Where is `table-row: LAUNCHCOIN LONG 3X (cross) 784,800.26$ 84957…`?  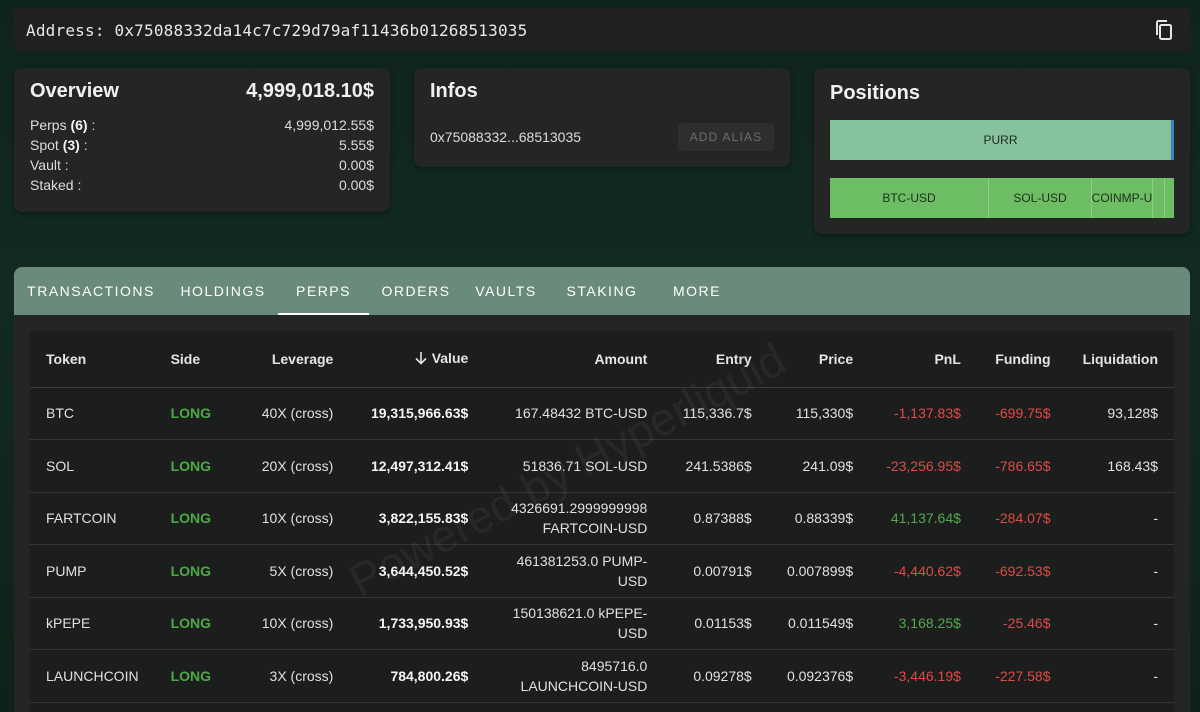 table-row: LAUNCHCOIN LONG 3X (cross) 784,800.26$ 84957… is located at coordinates (602, 676).